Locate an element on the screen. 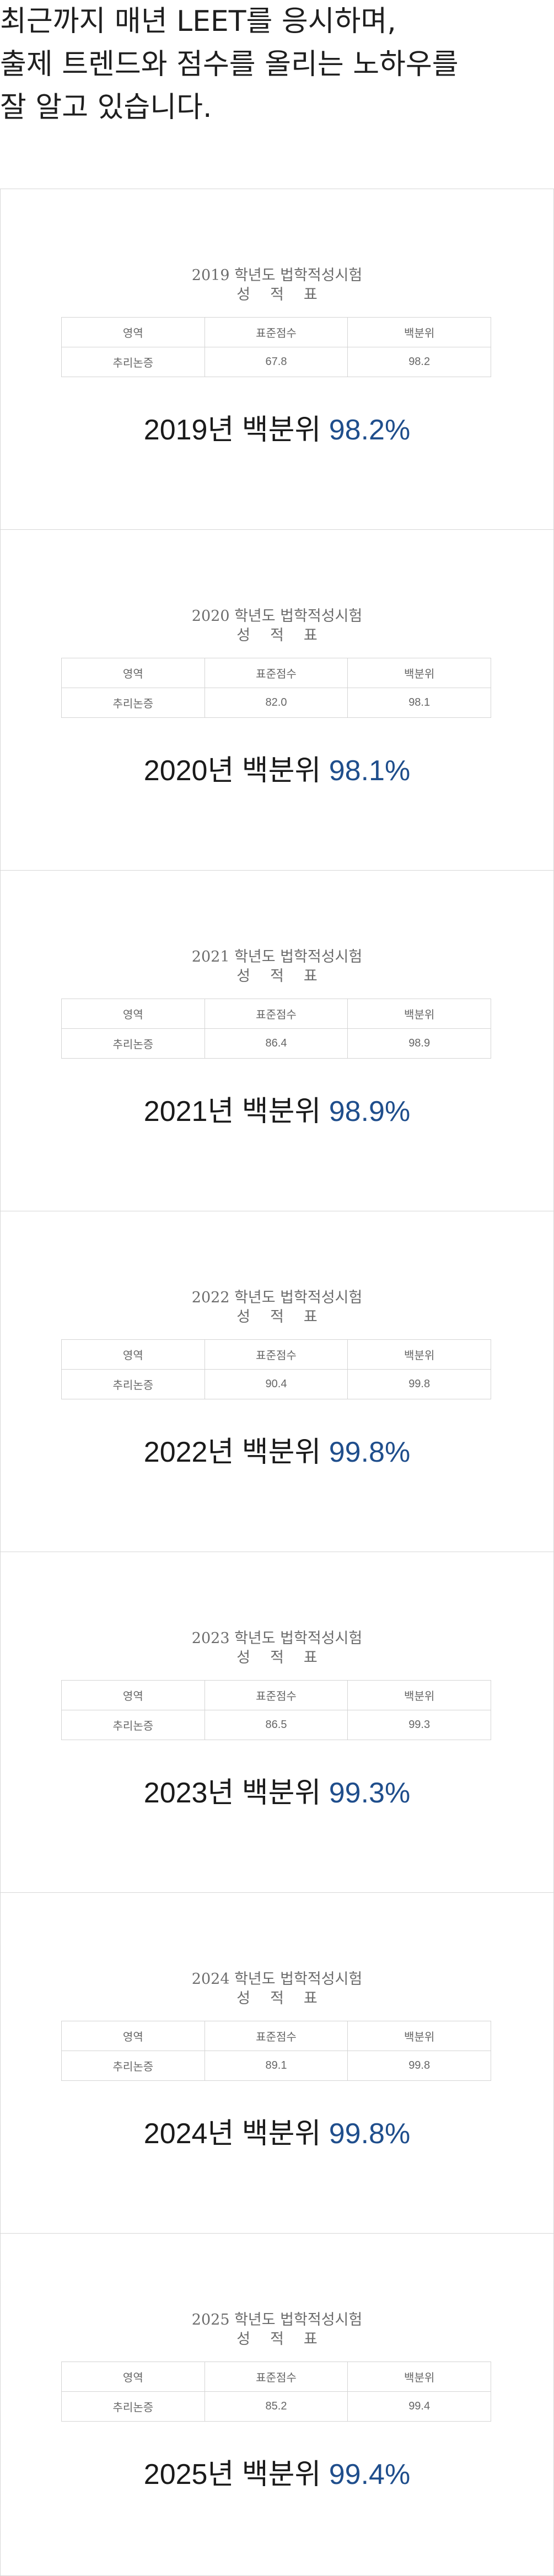 Image resolution: width=554 pixels, height=2576 pixels. table-row: 추리논증 67.8 98.2 is located at coordinates (276, 362).